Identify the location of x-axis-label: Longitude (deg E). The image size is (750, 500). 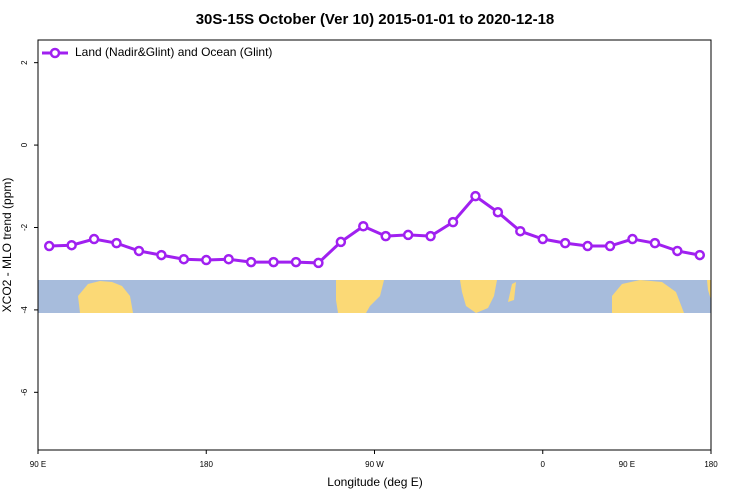
(374, 482).